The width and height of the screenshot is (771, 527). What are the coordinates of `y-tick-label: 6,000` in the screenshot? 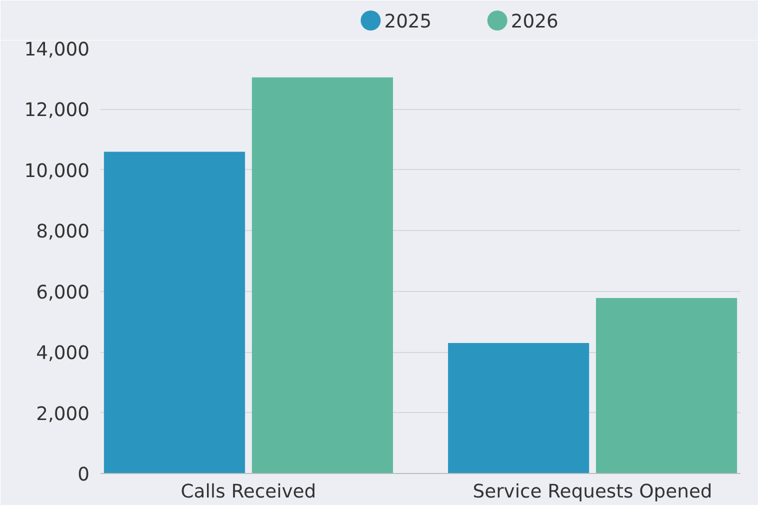 It's located at (63, 293).